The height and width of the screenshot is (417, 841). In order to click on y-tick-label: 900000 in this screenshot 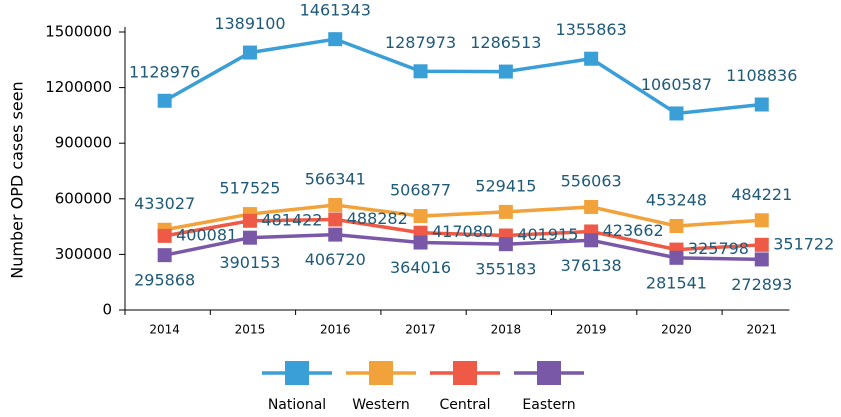, I will do `click(83, 143)`.